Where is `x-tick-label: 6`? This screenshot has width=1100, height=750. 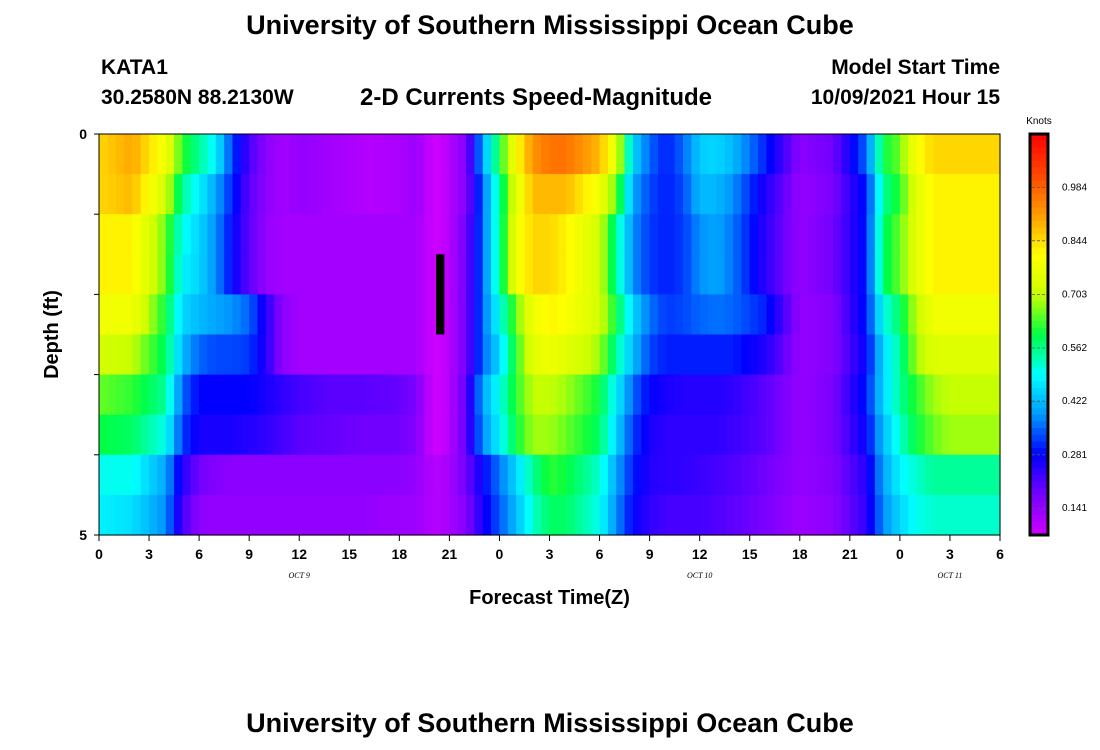 x-tick-label: 6 is located at coordinates (600, 554).